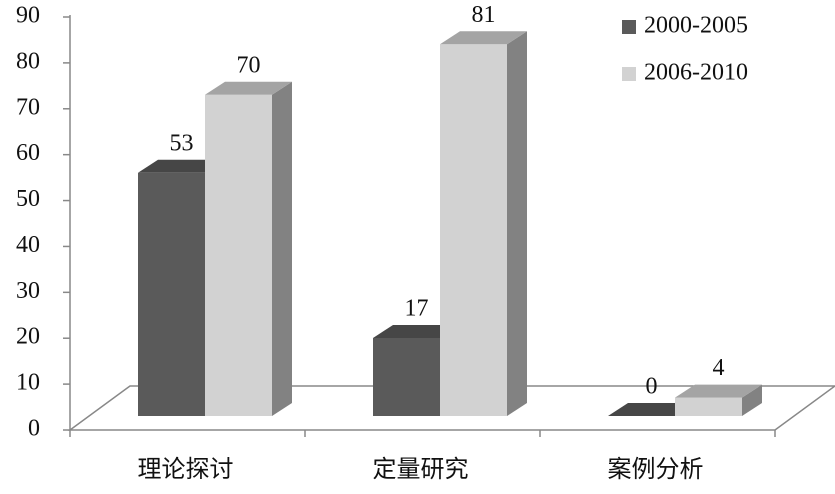  I want to click on y-tick-label: 90, so click(28, 16).